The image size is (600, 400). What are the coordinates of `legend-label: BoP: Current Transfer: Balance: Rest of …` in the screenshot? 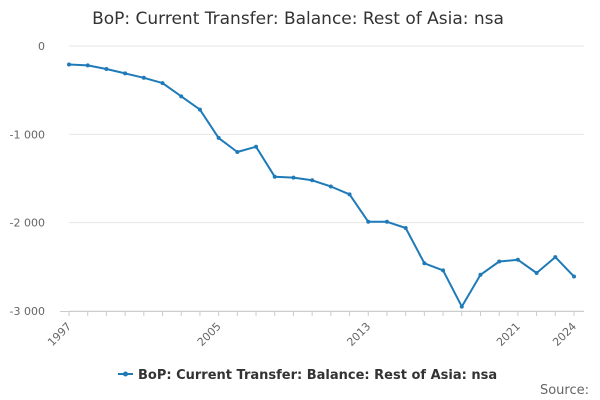 It's located at (317, 375).